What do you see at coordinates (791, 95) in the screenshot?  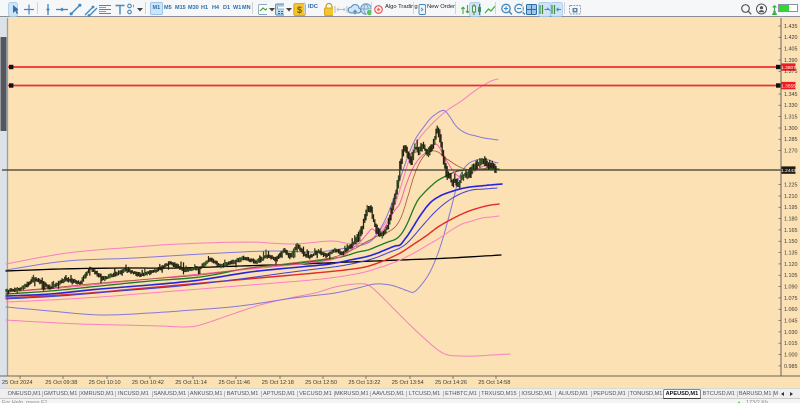 I see `svg-text: 1.345` at bounding box center [791, 95].